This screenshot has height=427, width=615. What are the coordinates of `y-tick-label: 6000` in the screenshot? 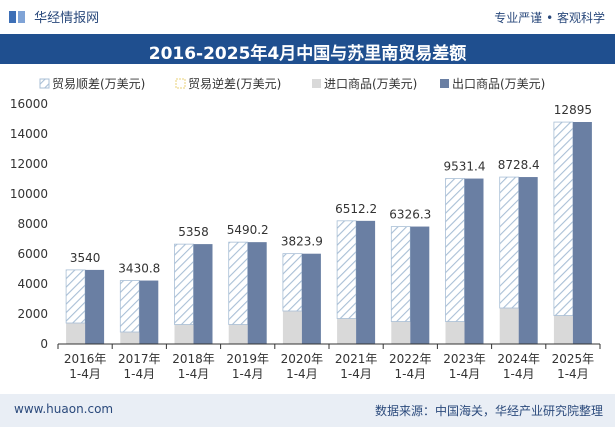 It's located at (32, 254).